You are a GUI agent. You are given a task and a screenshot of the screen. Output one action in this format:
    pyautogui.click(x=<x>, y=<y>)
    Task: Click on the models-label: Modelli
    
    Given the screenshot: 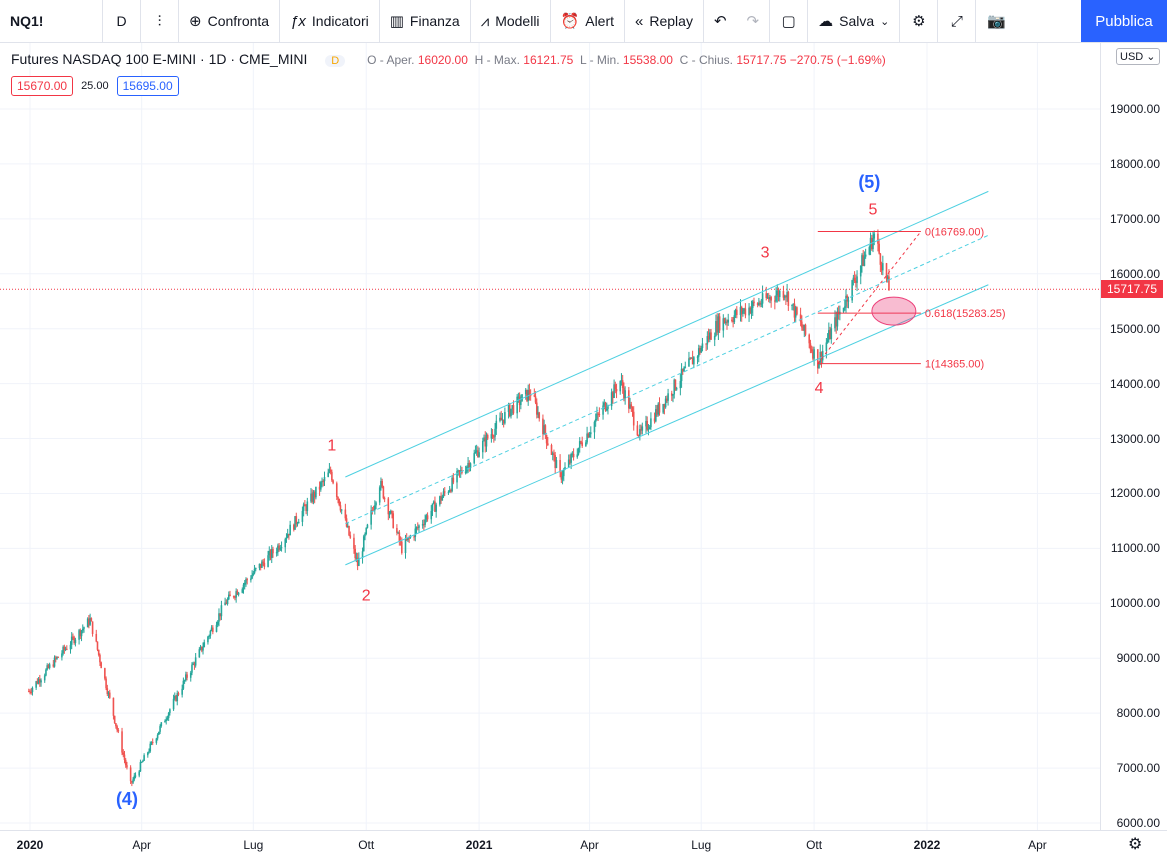 What is the action you would take?
    pyautogui.click(x=517, y=21)
    